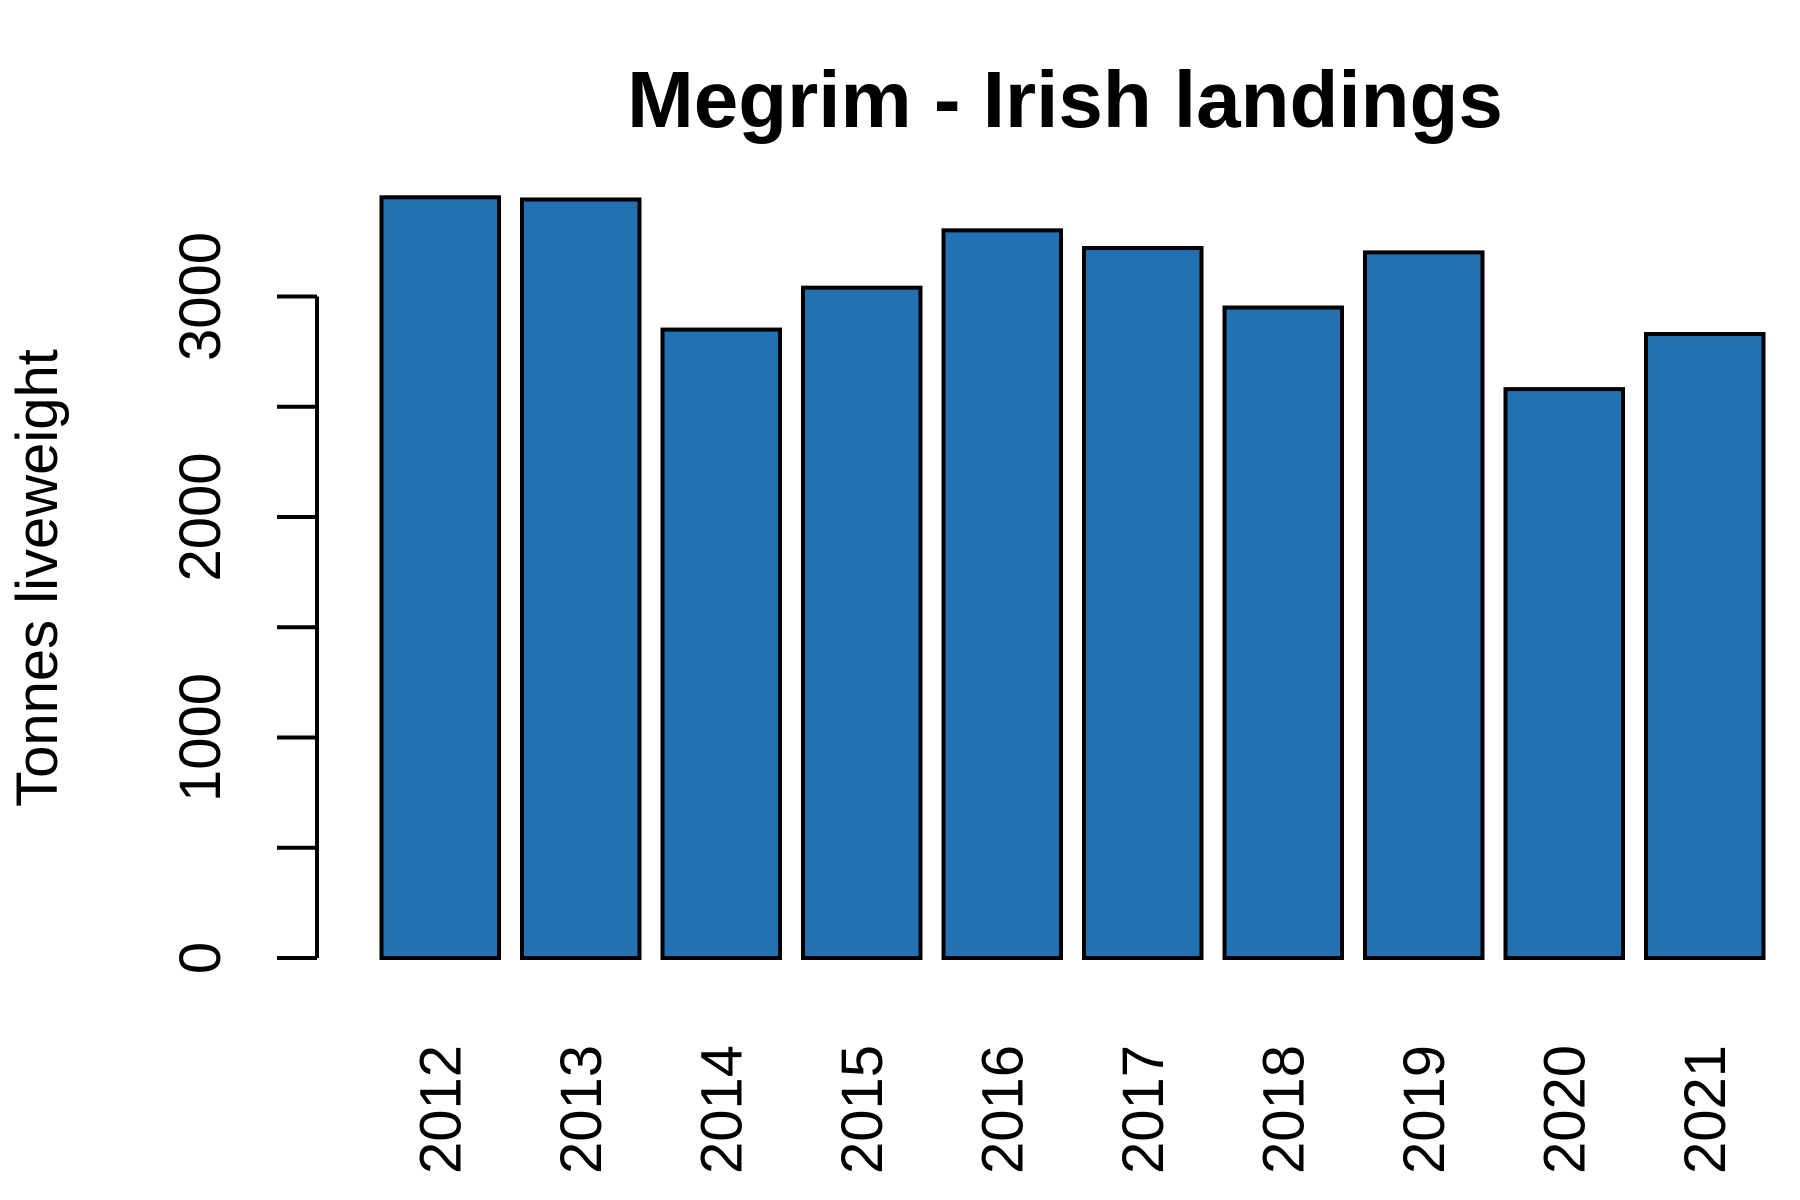 The height and width of the screenshot is (1200, 1800). Describe the element at coordinates (1424, 1109) in the screenshot. I see `x-tick-label: 2019` at that location.